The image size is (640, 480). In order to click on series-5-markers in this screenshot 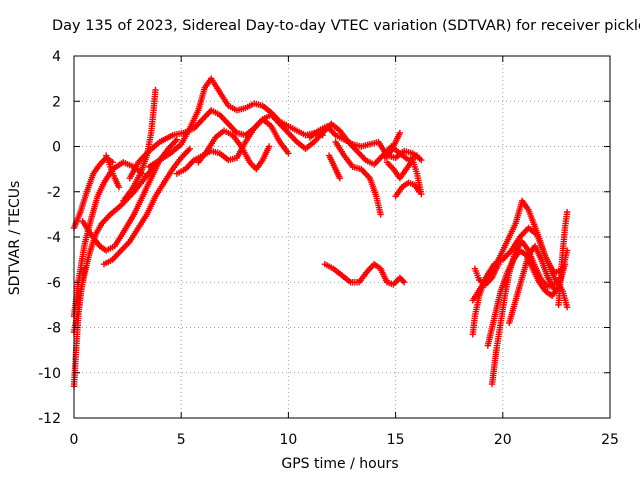, I will do `click(130, 195)`.